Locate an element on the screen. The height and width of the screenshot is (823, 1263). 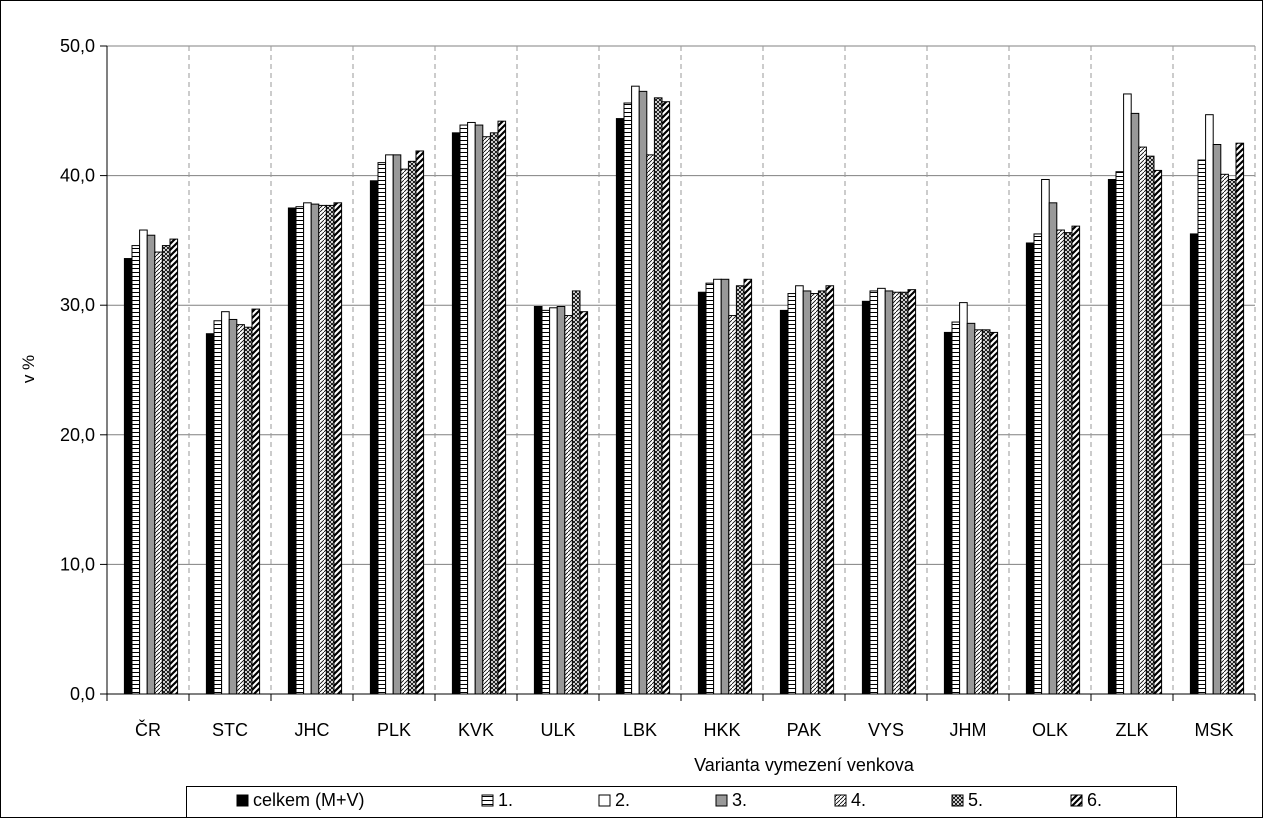
y-tick-label: 50,0 is located at coordinates (77, 46).